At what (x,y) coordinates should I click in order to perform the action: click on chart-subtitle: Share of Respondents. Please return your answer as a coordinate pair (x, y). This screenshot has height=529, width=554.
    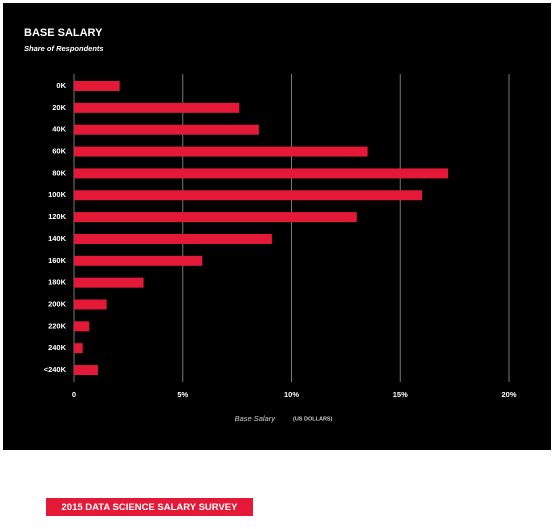
    Looking at the image, I should click on (64, 48).